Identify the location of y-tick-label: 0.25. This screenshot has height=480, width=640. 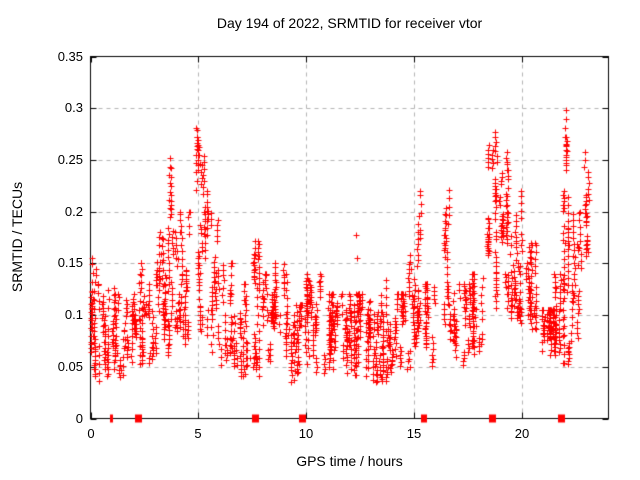
(70, 159).